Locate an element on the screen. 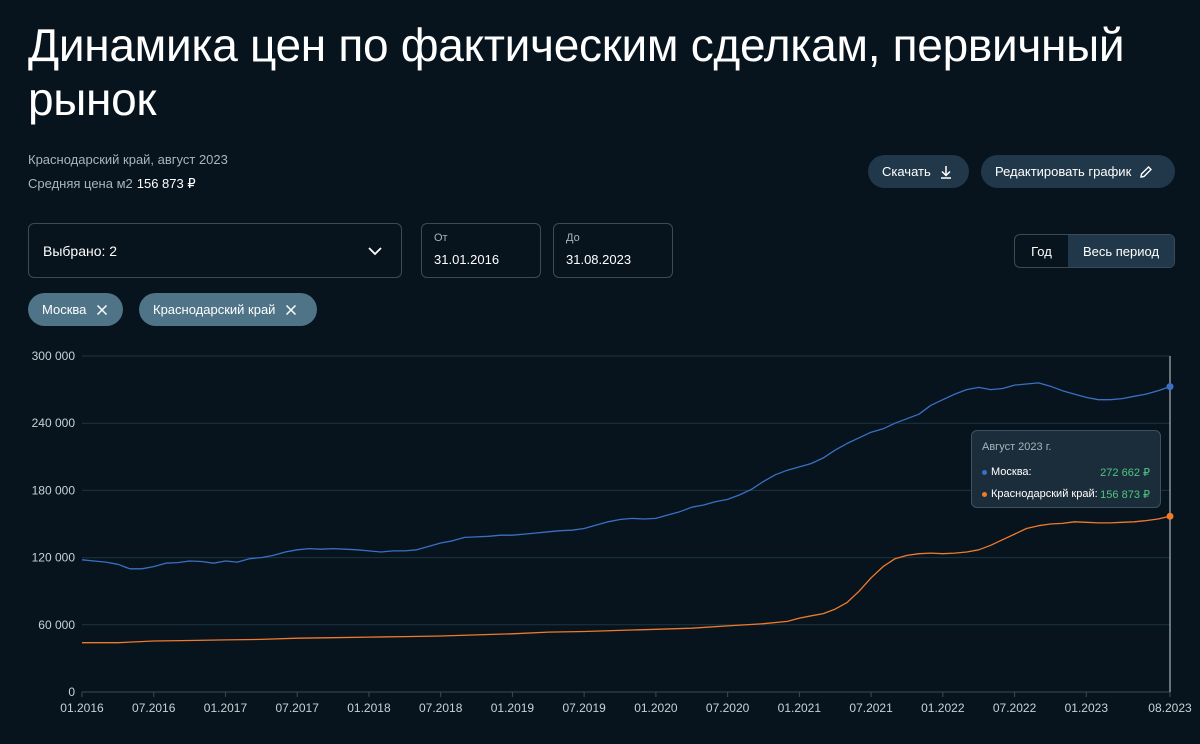 The height and width of the screenshot is (744, 1200). y-tick-label: 120 000 is located at coordinates (54, 558).